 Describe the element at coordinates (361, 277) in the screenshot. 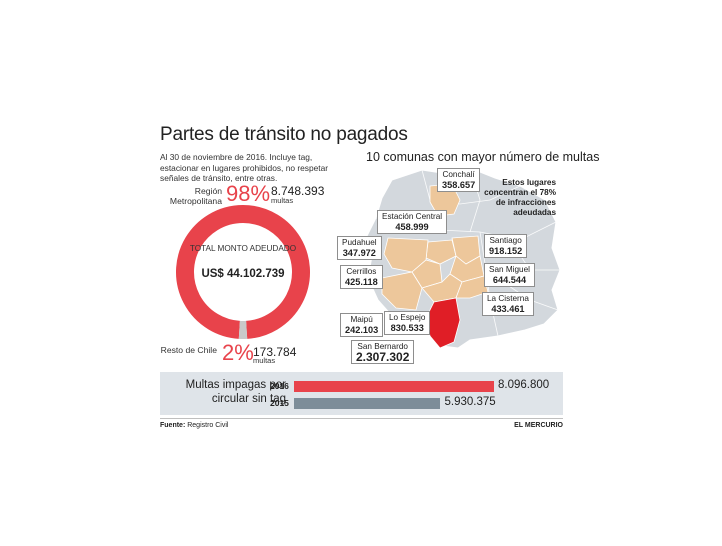

I see `label-cerrillos: Cerrillos 425.118` at that location.